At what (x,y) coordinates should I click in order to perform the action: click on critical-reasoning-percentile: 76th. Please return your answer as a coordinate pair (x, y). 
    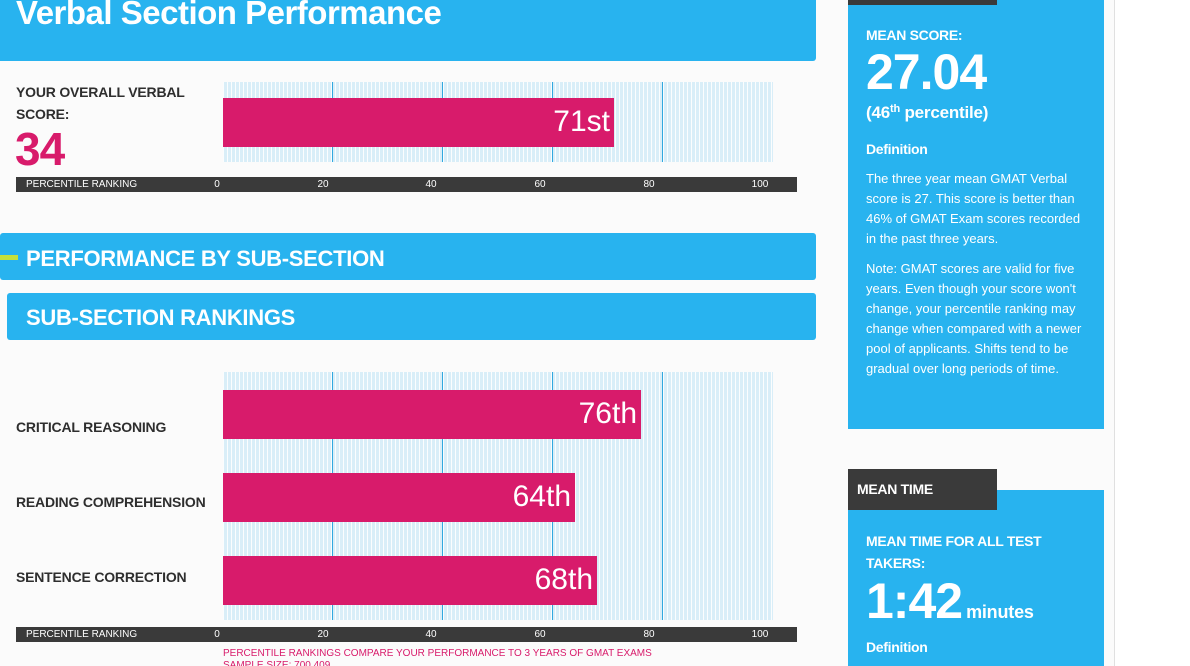
    Looking at the image, I should click on (607, 413).